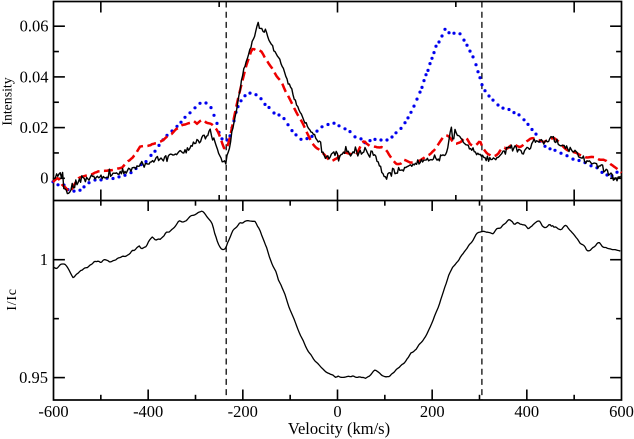 This screenshot has width=634, height=439. Describe the element at coordinates (432, 411) in the screenshot. I see `svg-text: 200` at that location.